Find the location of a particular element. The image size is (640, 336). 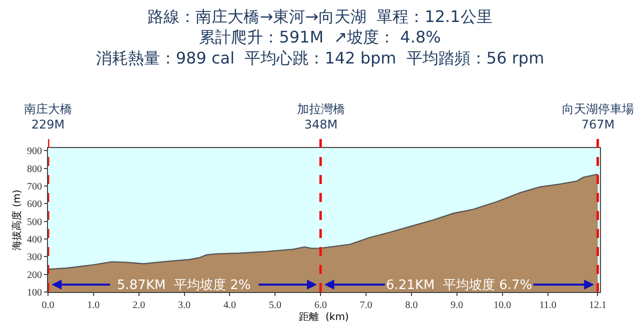

x-tick-label: 11.0 is located at coordinates (547, 305).